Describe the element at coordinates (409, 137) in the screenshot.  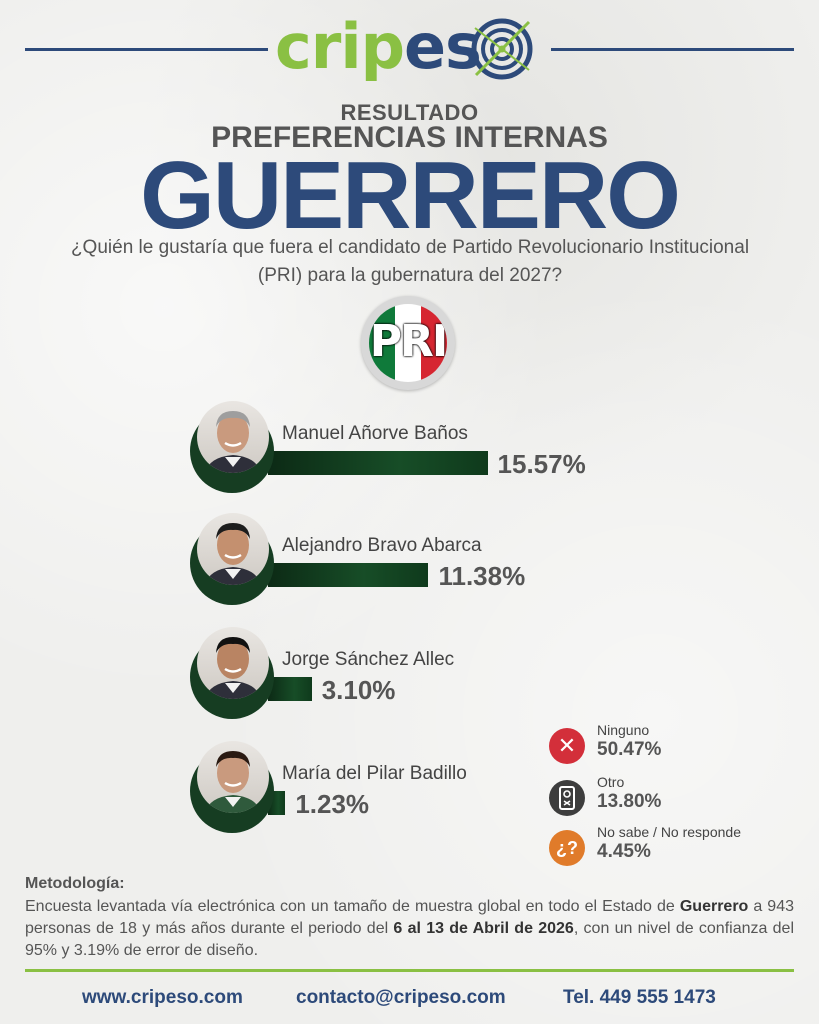
I see `subtitle-preferencias: PREFERENCIAS INTERNAS` at that location.